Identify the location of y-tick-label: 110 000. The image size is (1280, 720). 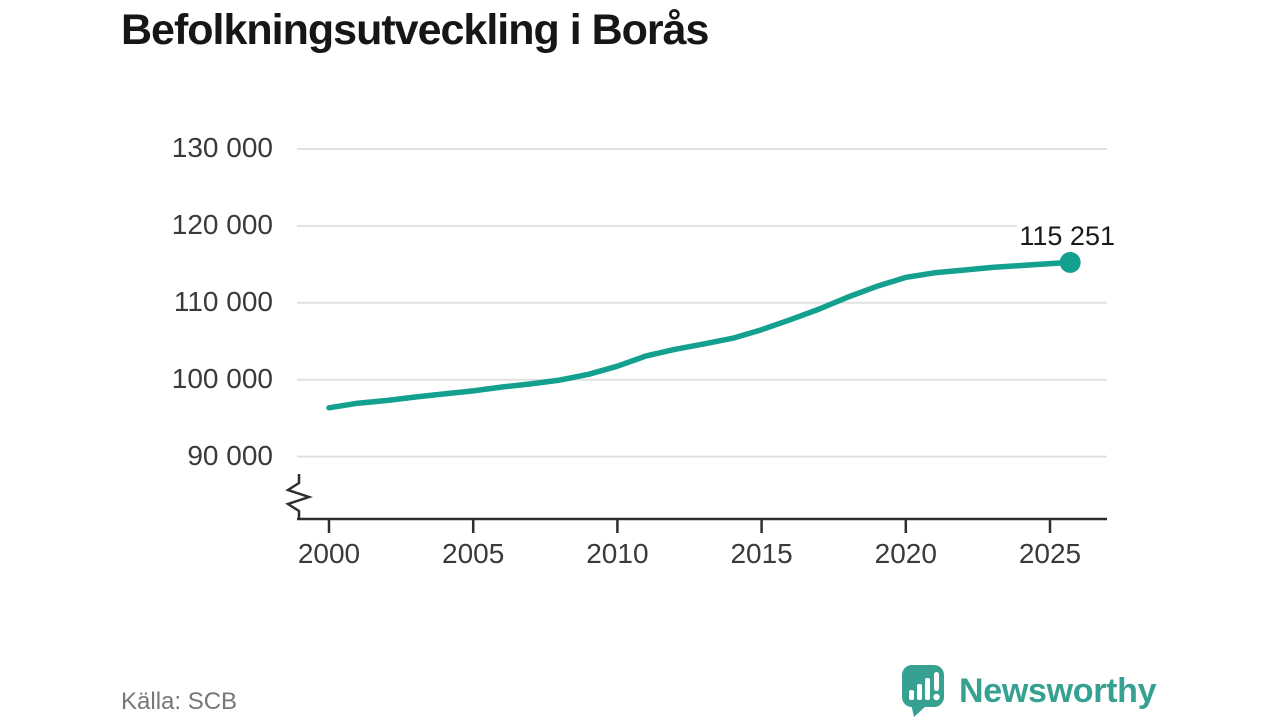
(223, 301).